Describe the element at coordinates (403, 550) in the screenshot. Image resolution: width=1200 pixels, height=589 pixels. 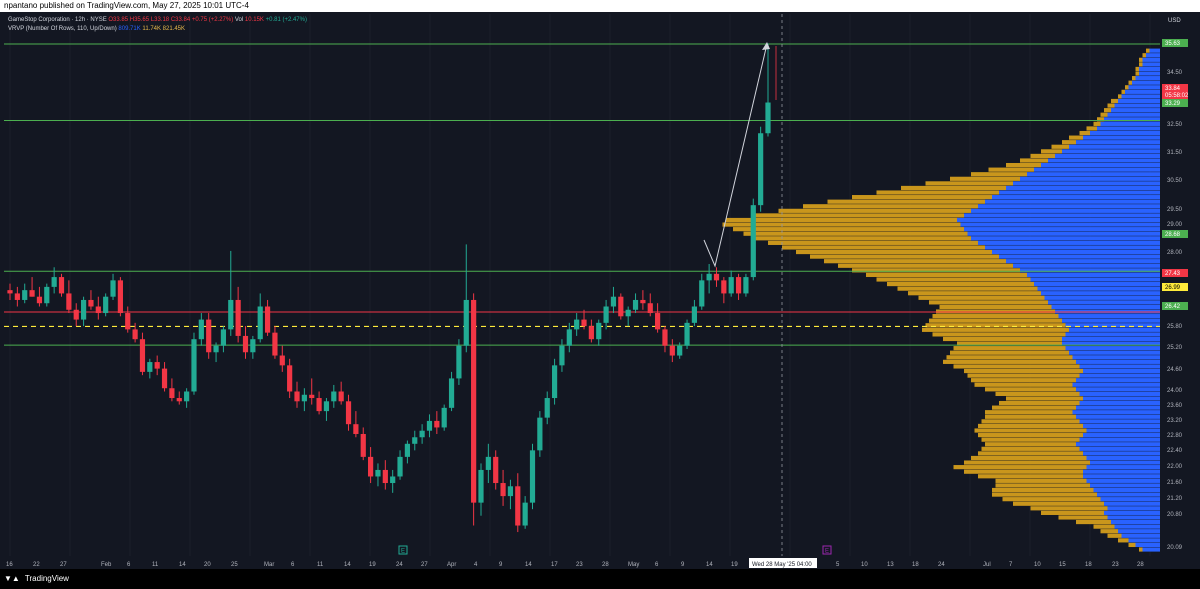
I see `earnings-event-icon` at that location.